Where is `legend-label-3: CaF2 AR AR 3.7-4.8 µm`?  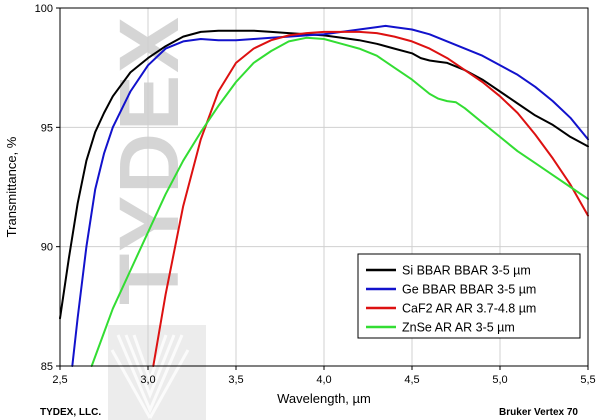 legend-label-3: CaF2 AR AR 3.7-4.8 µm is located at coordinates (469, 309).